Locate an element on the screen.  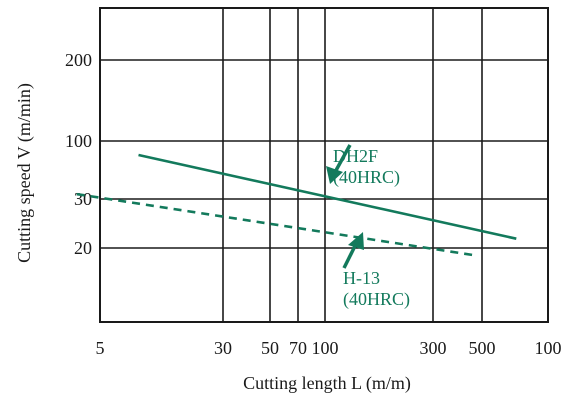
arrow-h13-head is located at coordinates (356, 241).